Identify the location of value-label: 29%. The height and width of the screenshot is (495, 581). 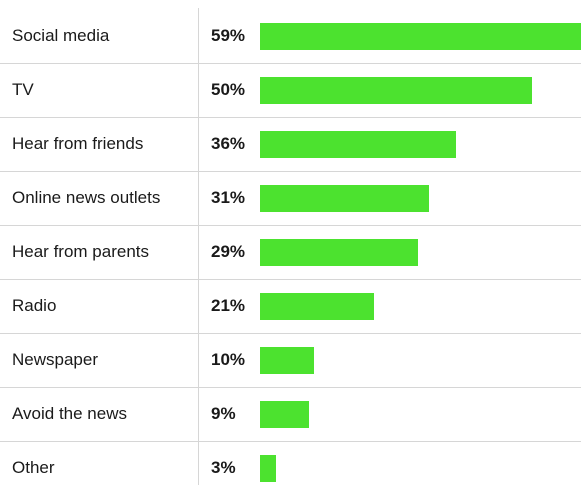
(228, 251).